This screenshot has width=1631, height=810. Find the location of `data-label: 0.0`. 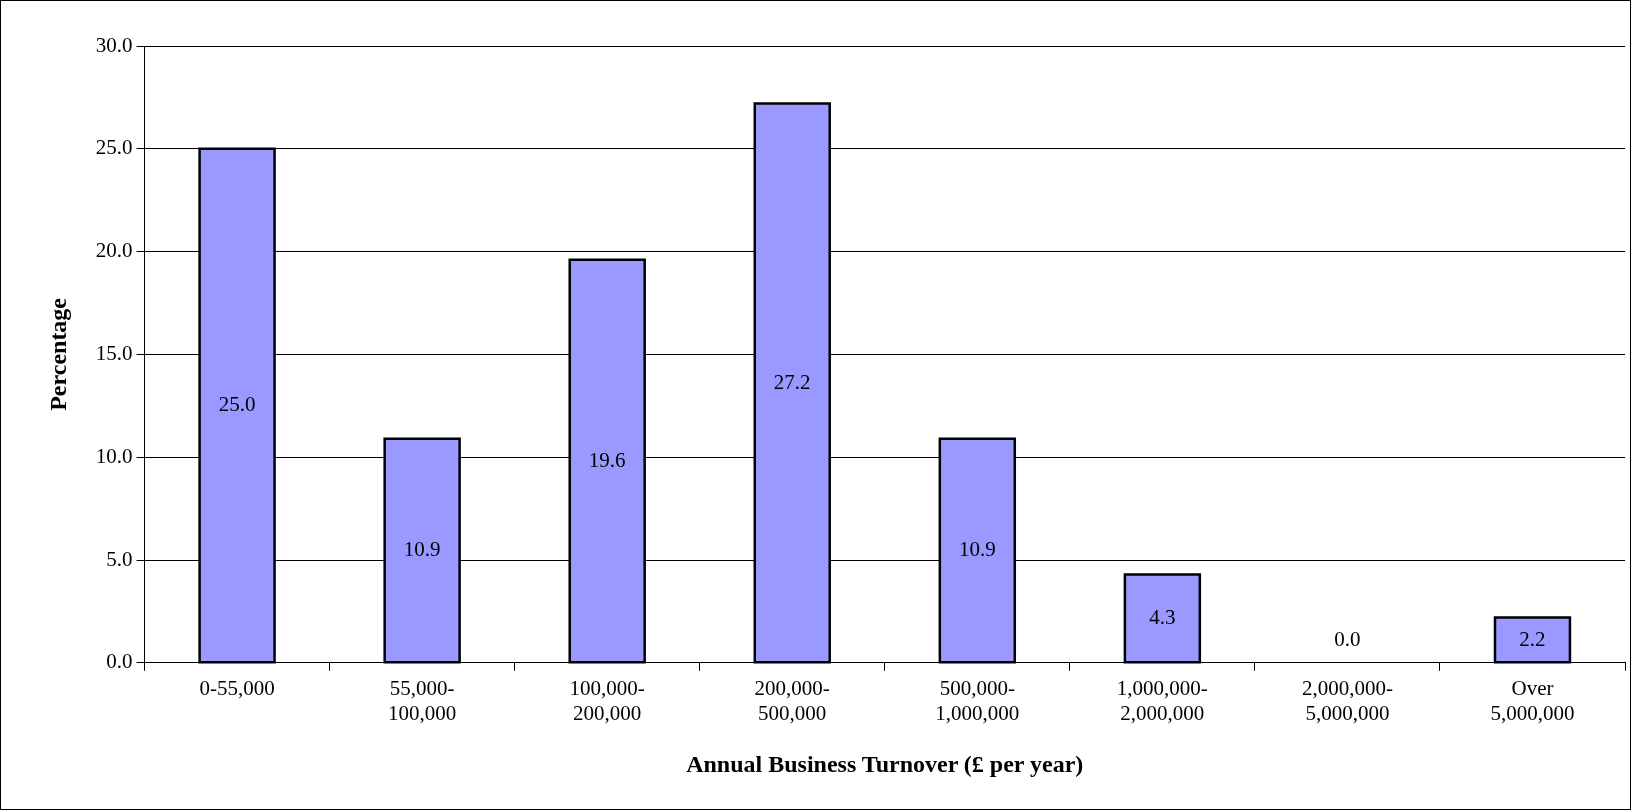

data-label: 0.0 is located at coordinates (1347, 639).